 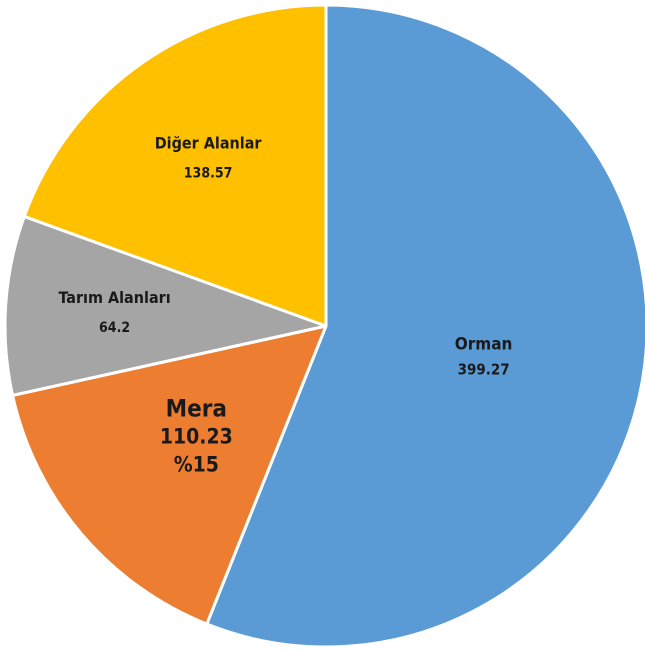 I want to click on slice-name-label: Orman, so click(x=484, y=344).